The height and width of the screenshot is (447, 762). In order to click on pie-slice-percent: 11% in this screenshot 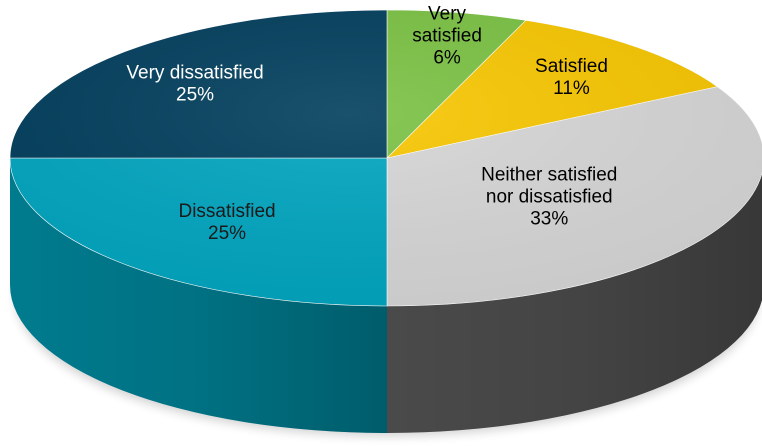, I will do `click(571, 88)`.